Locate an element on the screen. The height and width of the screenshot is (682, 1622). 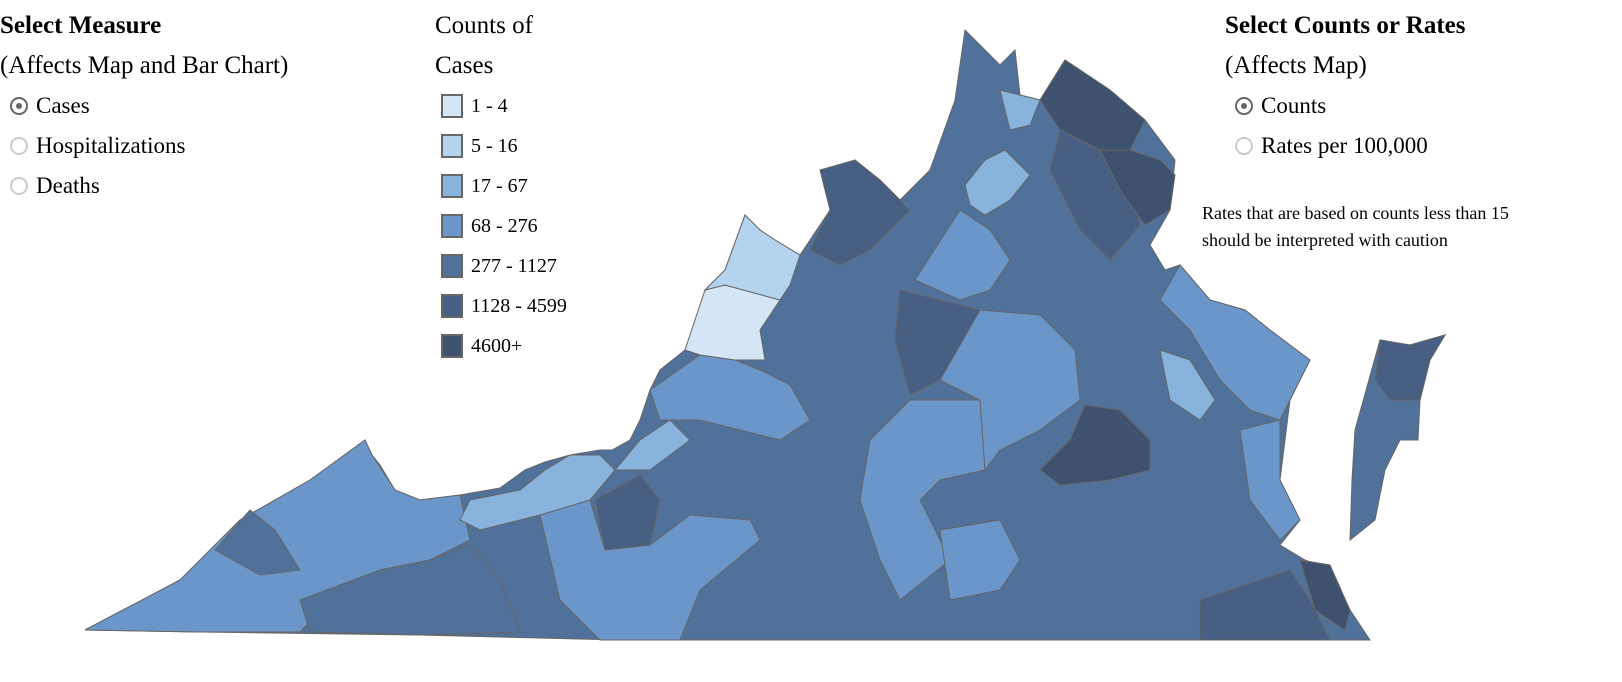
legend-item: 1 - 4 is located at coordinates (510, 106).